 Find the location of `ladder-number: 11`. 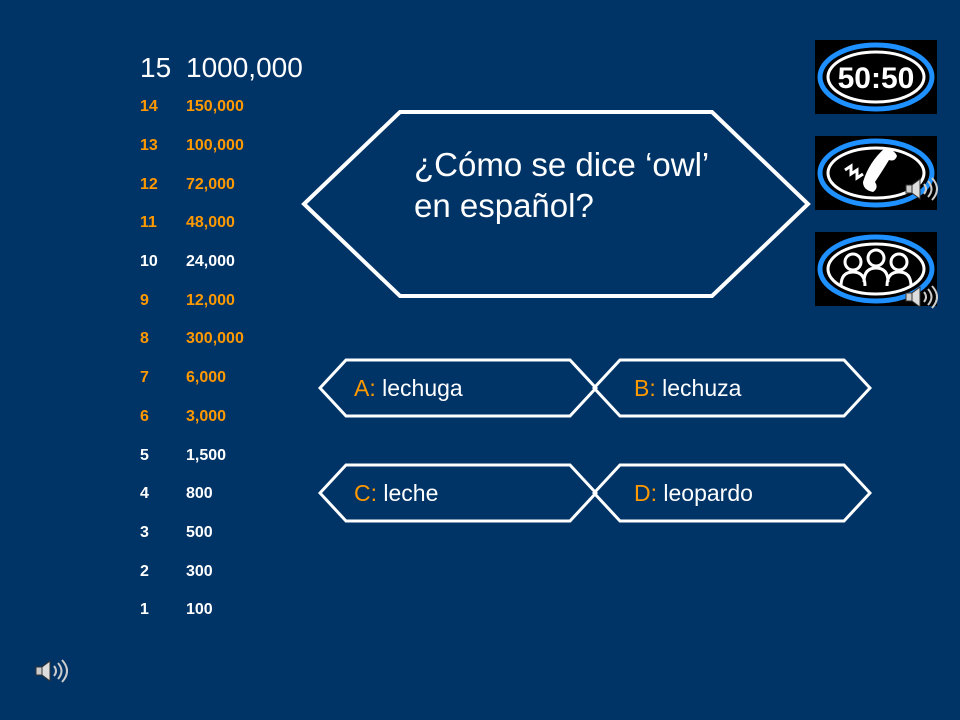

ladder-number: 11 is located at coordinates (148, 223).